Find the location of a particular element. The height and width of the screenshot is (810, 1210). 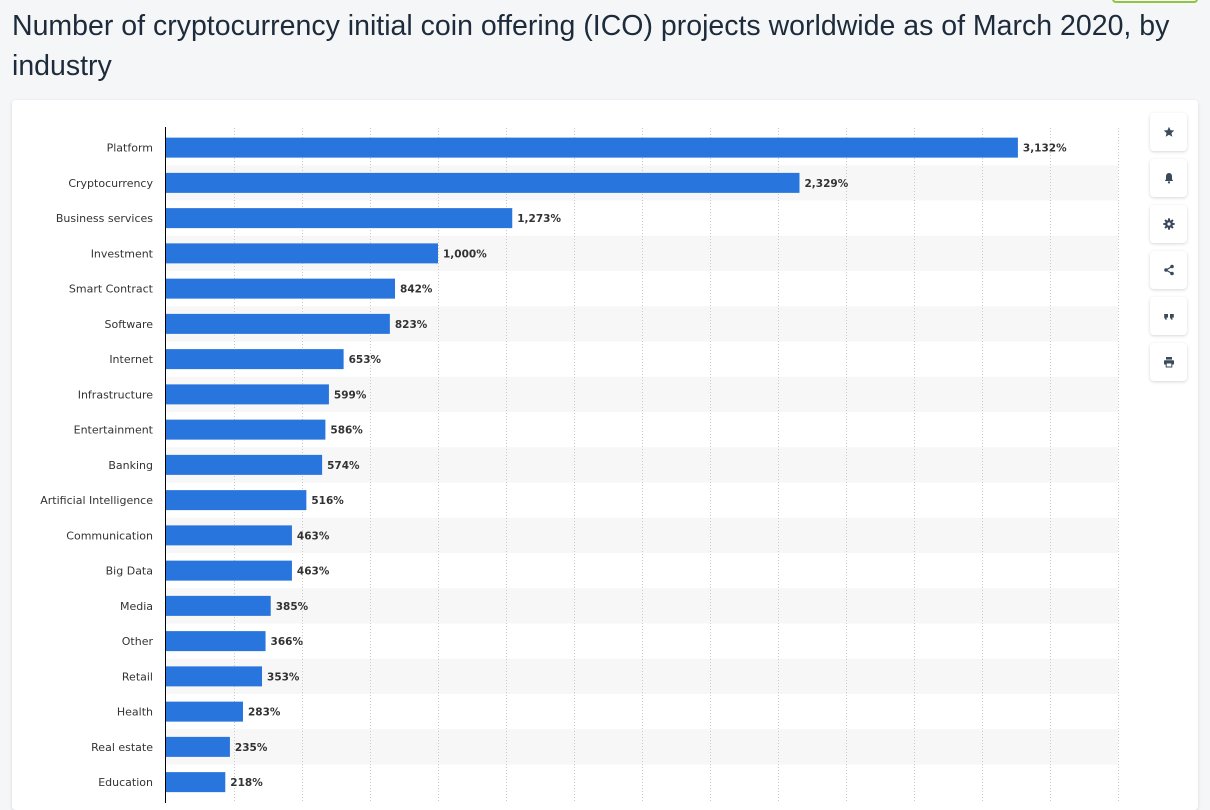

category-label: Cryptocurrency is located at coordinates (110, 183).